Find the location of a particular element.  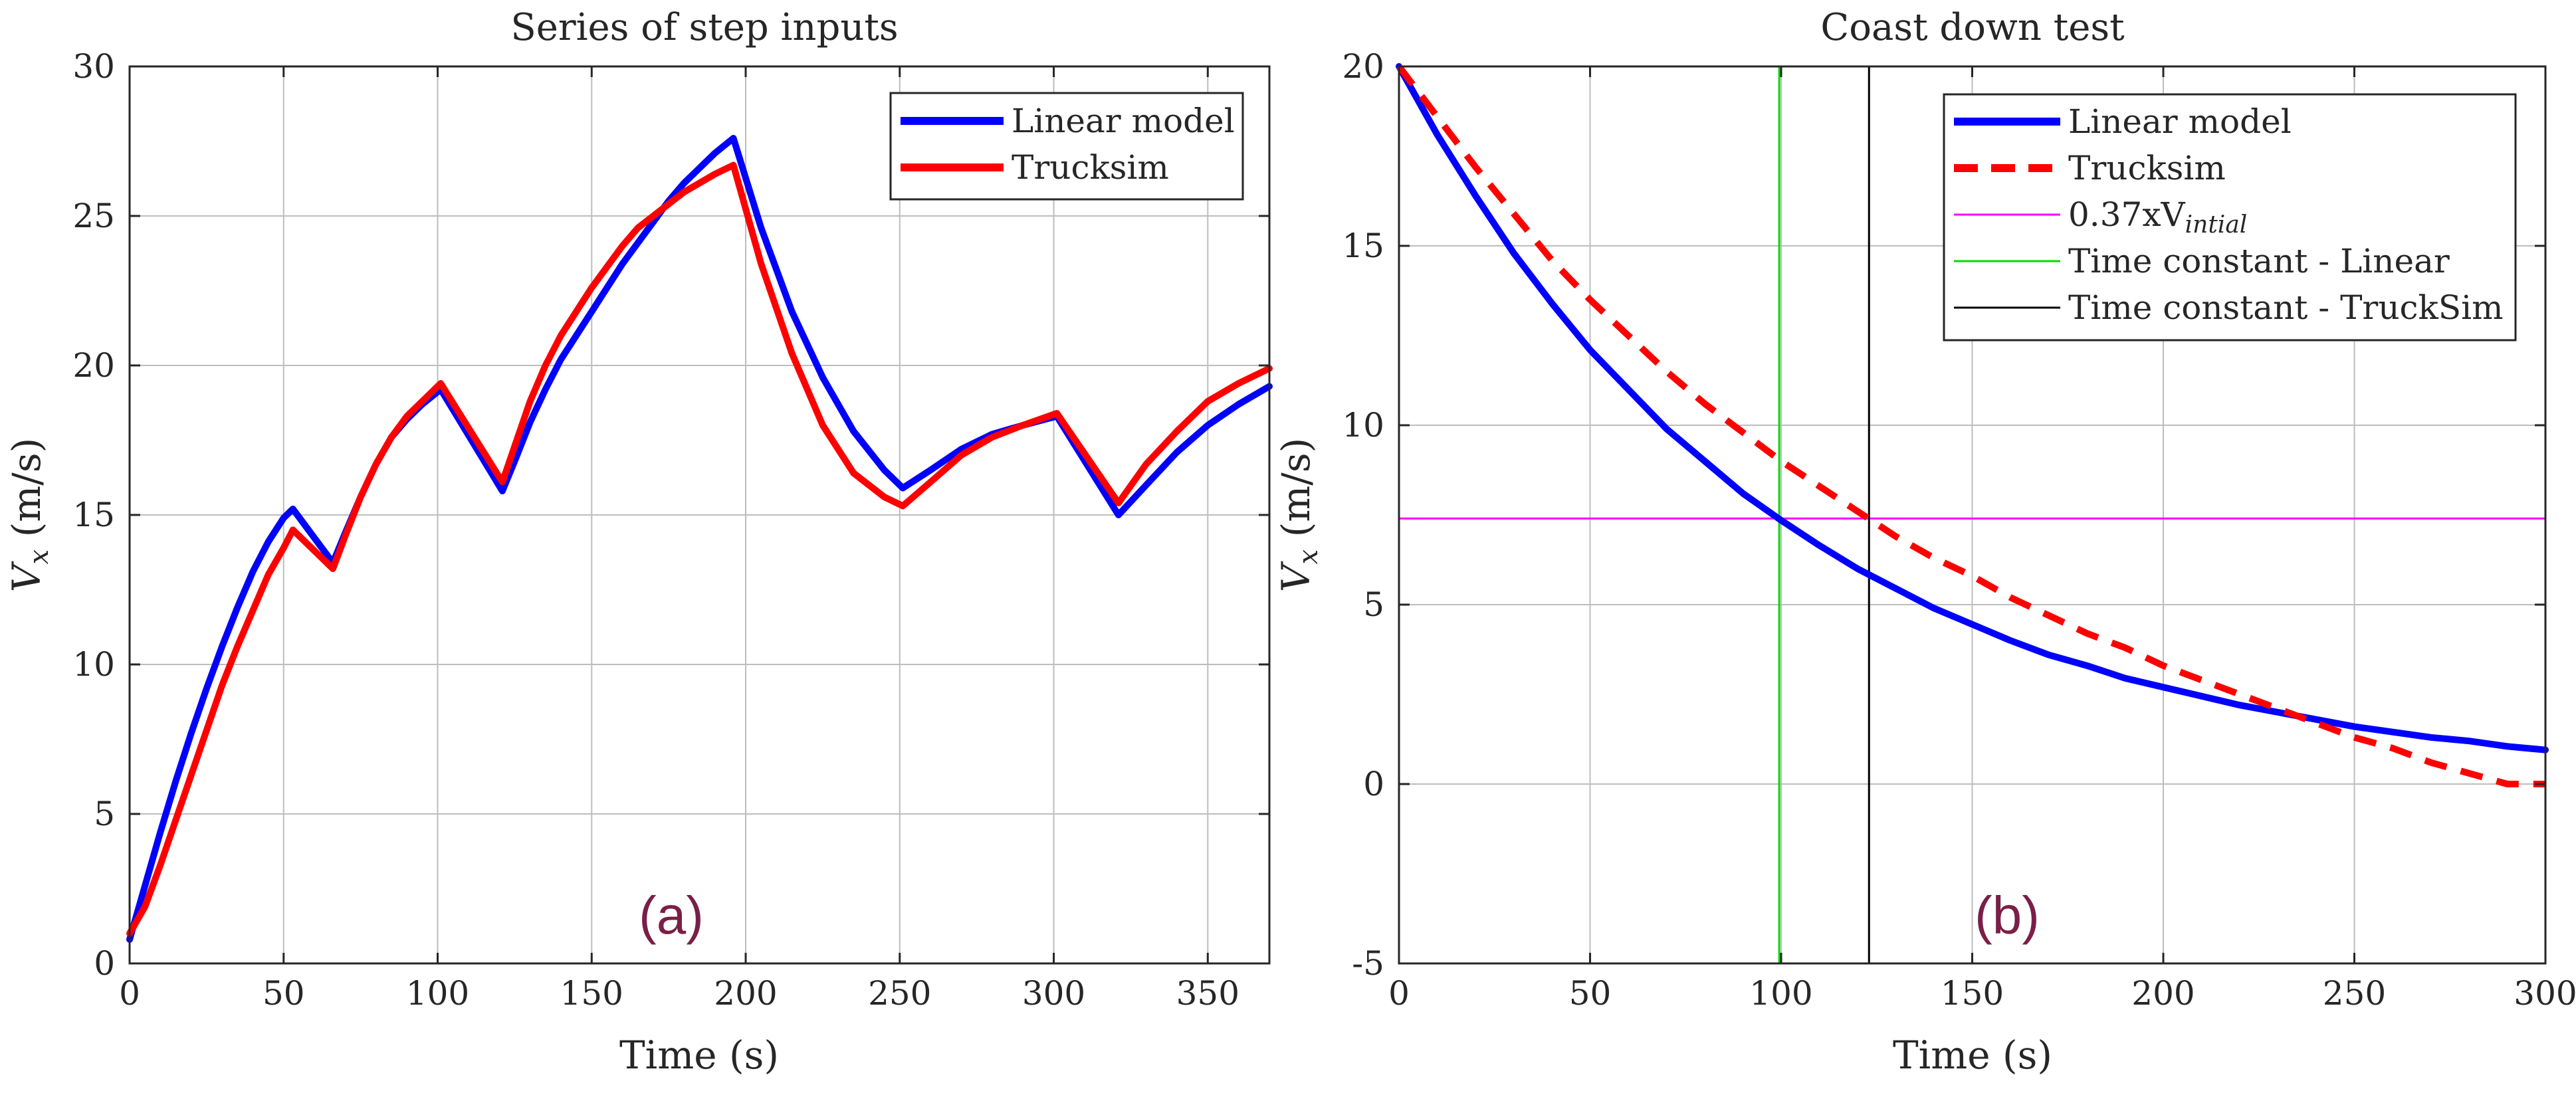

chart-a-xtick-label: 350 is located at coordinates (1207, 993).